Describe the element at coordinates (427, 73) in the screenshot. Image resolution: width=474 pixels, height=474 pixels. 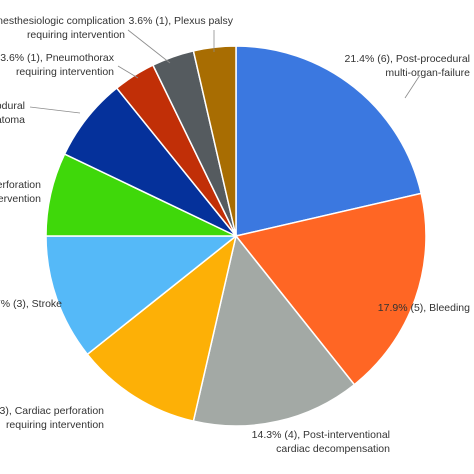
I see `slice-label-line: multi-organ-failure` at that location.